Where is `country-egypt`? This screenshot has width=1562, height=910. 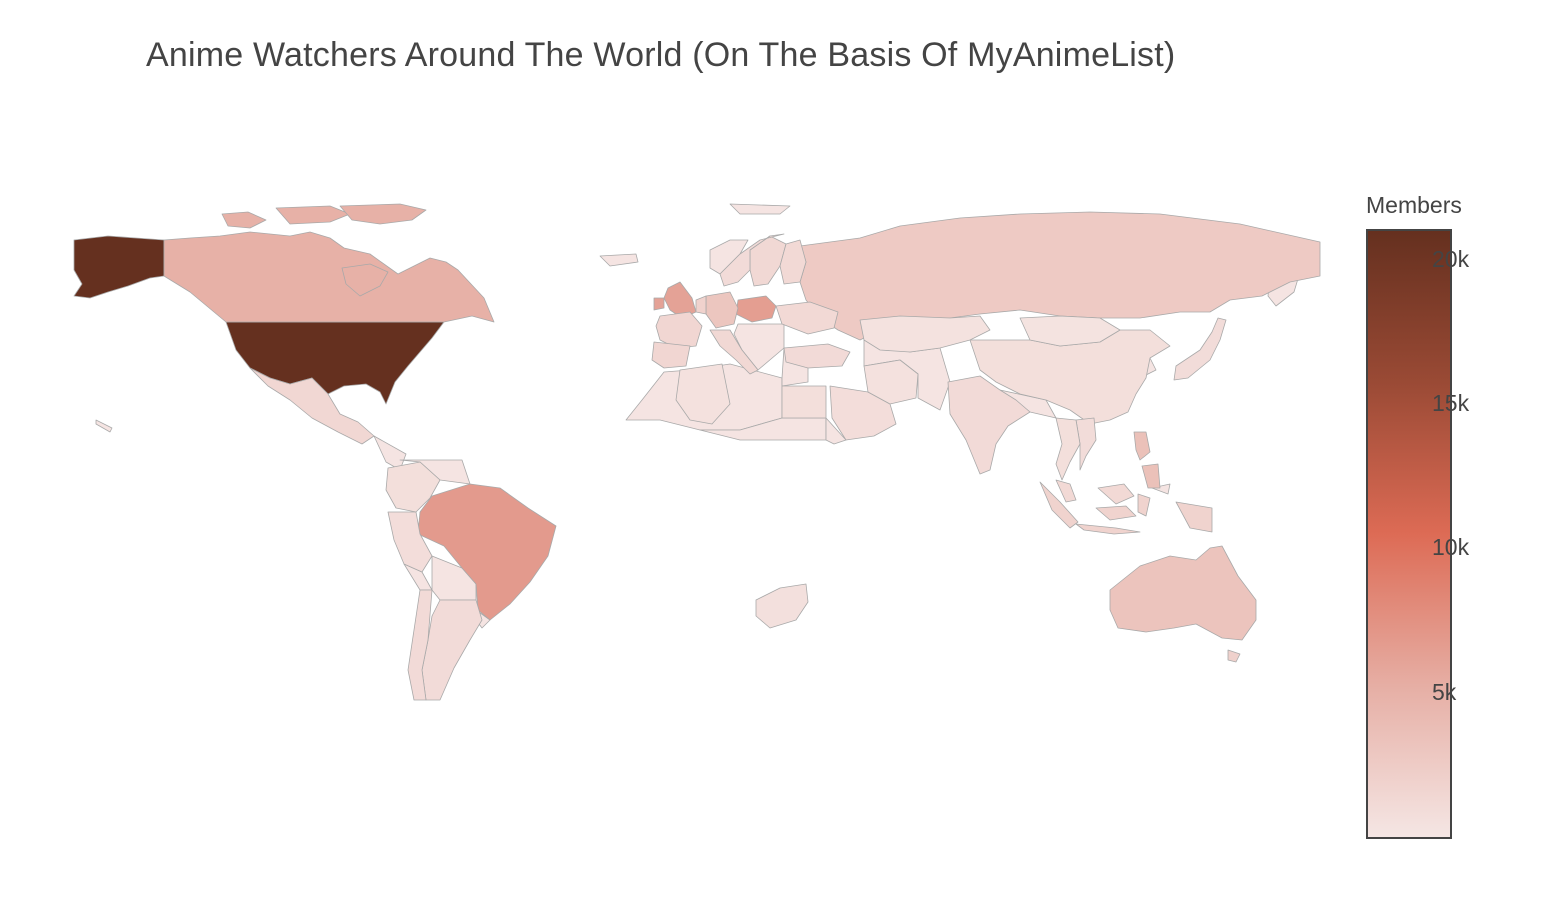 country-egypt is located at coordinates (804, 402).